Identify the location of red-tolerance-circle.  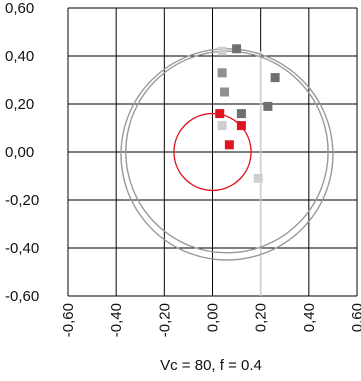
(212, 152).